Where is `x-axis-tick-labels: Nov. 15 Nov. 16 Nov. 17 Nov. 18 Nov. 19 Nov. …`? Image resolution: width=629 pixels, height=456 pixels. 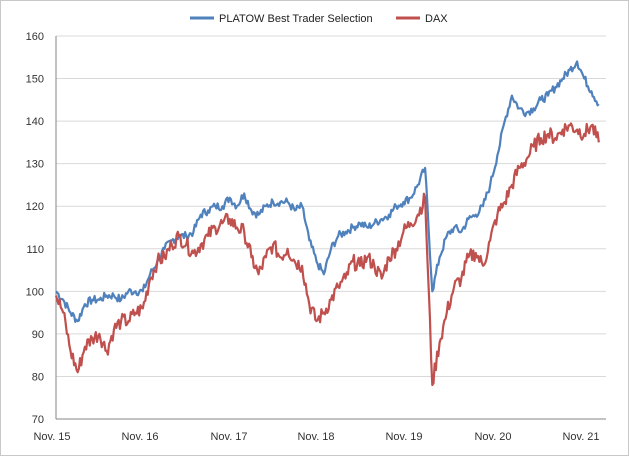 x-axis-tick-labels: Nov. 15 Nov. 16 Nov. 17 Nov. 18 Nov. 19 Nov. … is located at coordinates (316, 437).